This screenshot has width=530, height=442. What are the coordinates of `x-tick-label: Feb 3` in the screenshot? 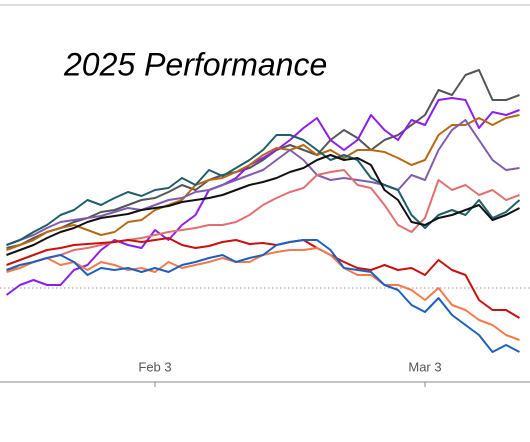 It's located at (154, 366).